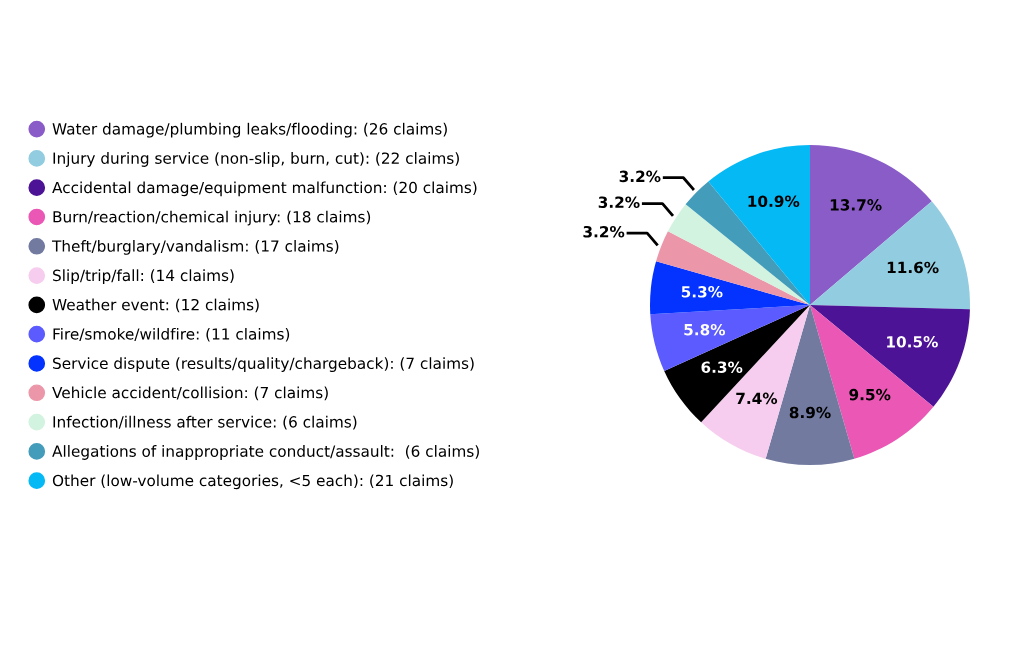 The height and width of the screenshot is (661, 1024). What do you see at coordinates (263, 364) in the screenshot?
I see `legend-label: Service dispute (results/quality/chargeback): (7 claims)` at bounding box center [263, 364].